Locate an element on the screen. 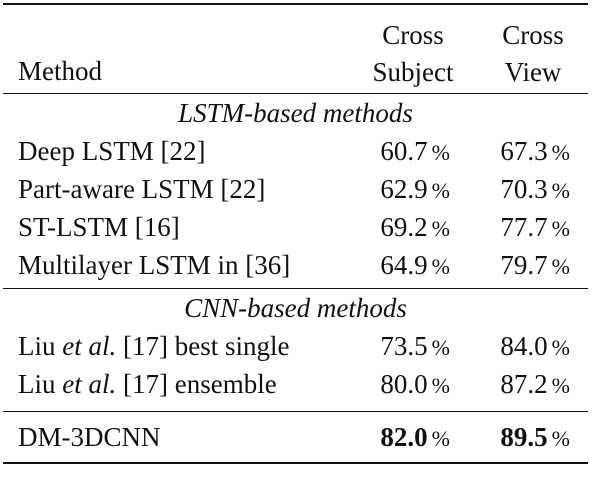 The image size is (592, 488). header-rule is located at coordinates (295, 93).